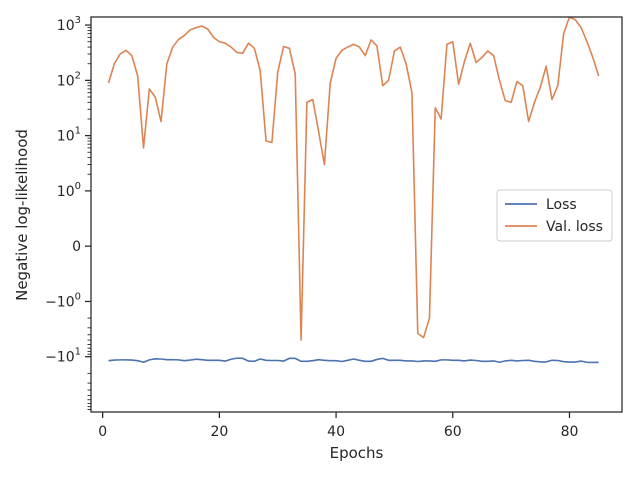 This screenshot has height=480, width=640. Describe the element at coordinates (353, 360) in the screenshot. I see `series-line-loss` at that location.